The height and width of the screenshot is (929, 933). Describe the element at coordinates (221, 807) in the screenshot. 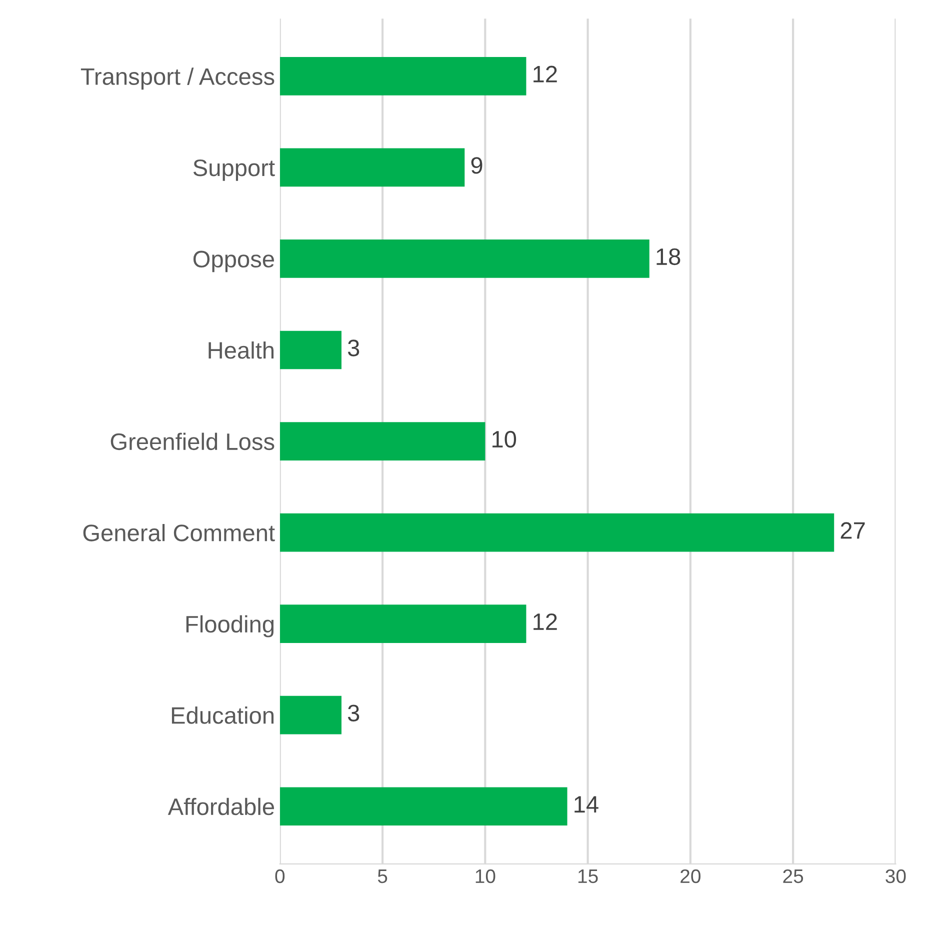

I see `y-tick-label: Affordable` at that location.